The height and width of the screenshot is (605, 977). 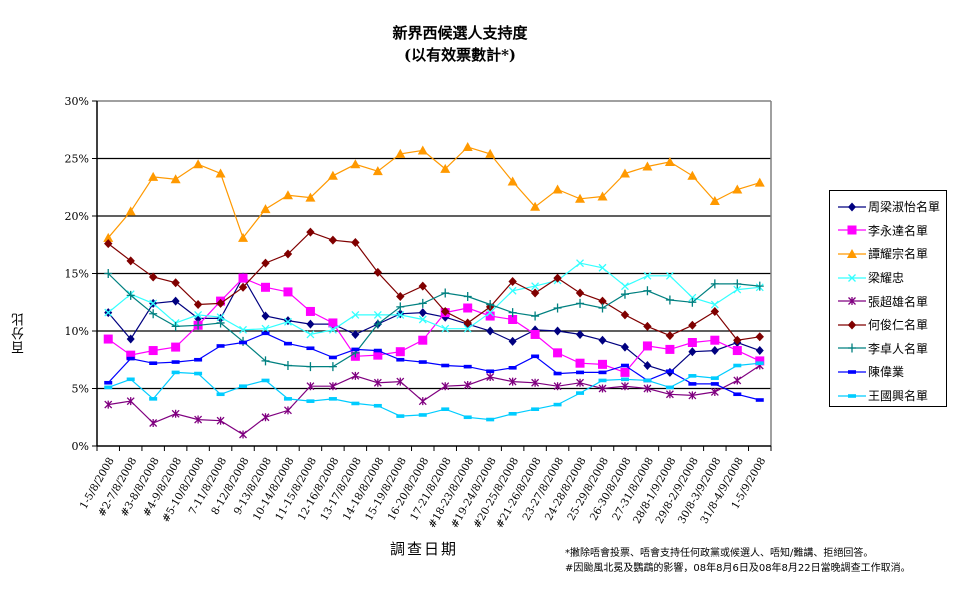 What do you see at coordinates (80, 389) in the screenshot?
I see `y-tick-label: 5%` at bounding box center [80, 389].